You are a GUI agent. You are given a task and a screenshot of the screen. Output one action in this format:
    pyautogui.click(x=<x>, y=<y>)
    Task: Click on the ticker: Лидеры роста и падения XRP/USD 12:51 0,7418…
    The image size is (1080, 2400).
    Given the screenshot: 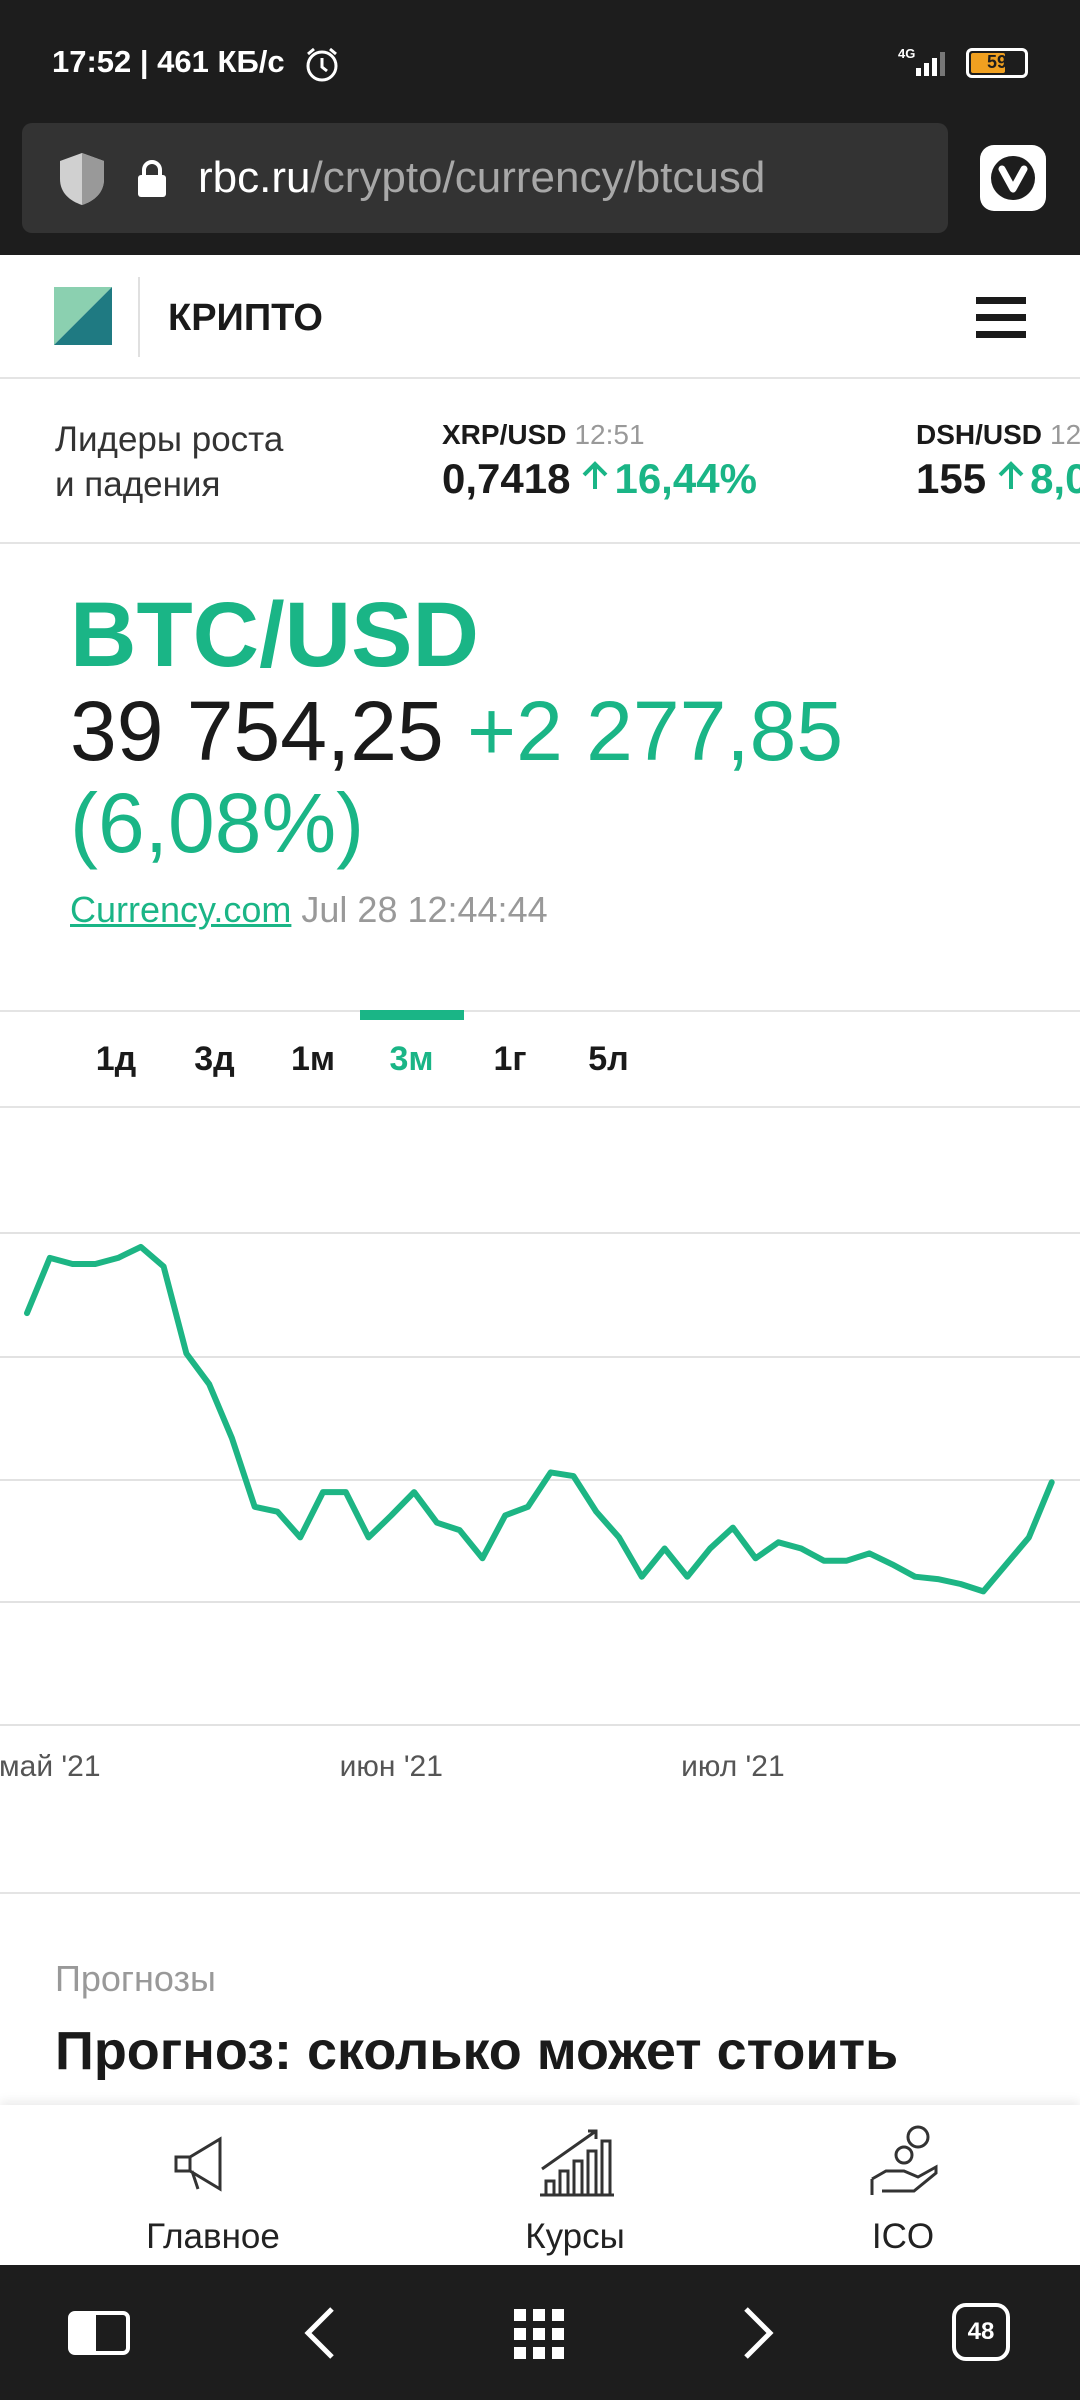 What is the action you would take?
    pyautogui.click(x=540, y=461)
    